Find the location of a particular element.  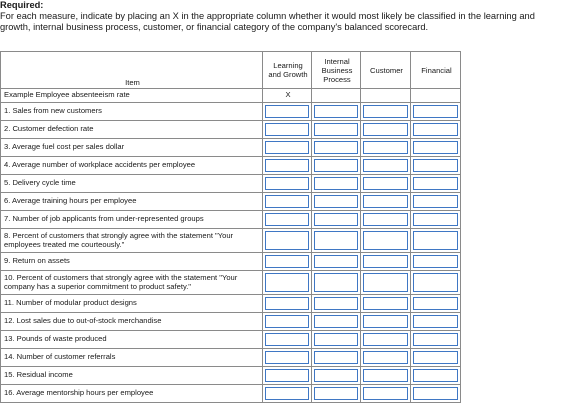

table-row: 1. Sales from new customers is located at coordinates (230, 111).